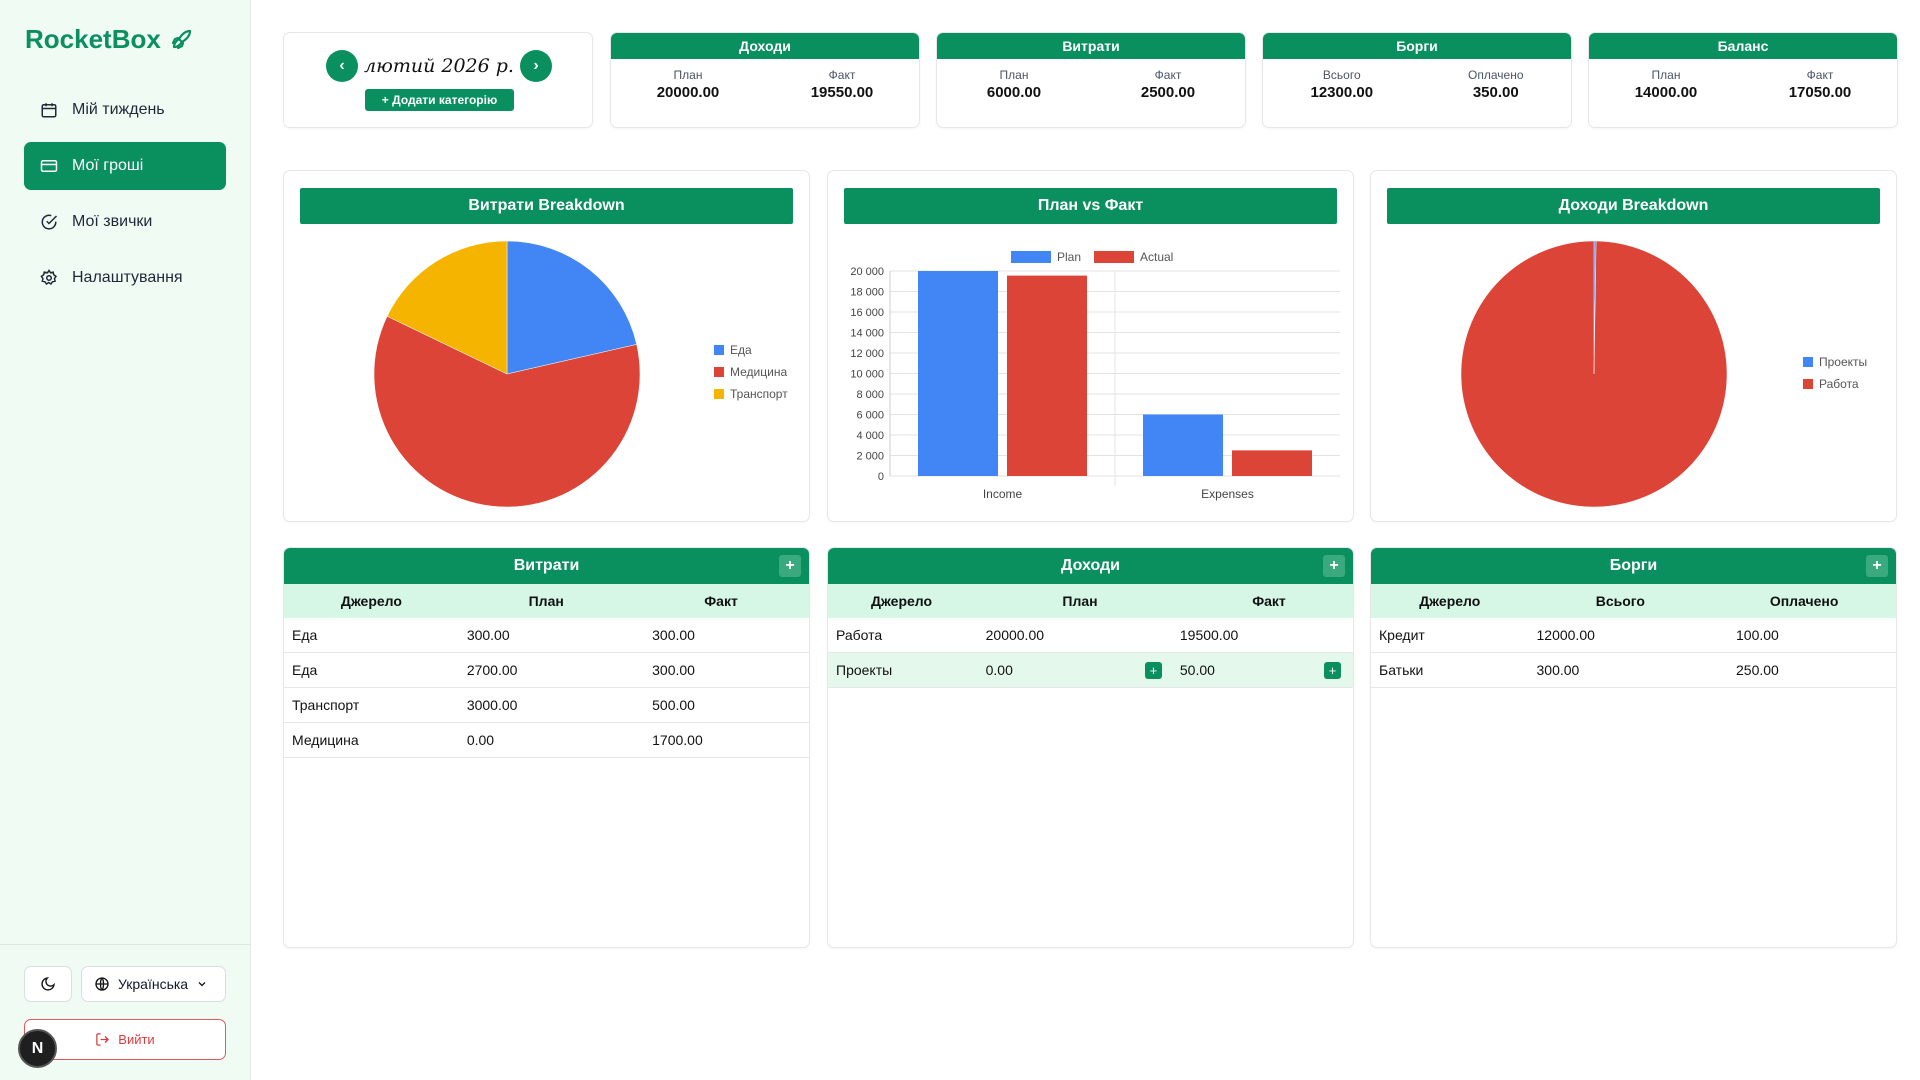  Describe the element at coordinates (1069, 257) in the screenshot. I see `legend-label: Plan` at that location.